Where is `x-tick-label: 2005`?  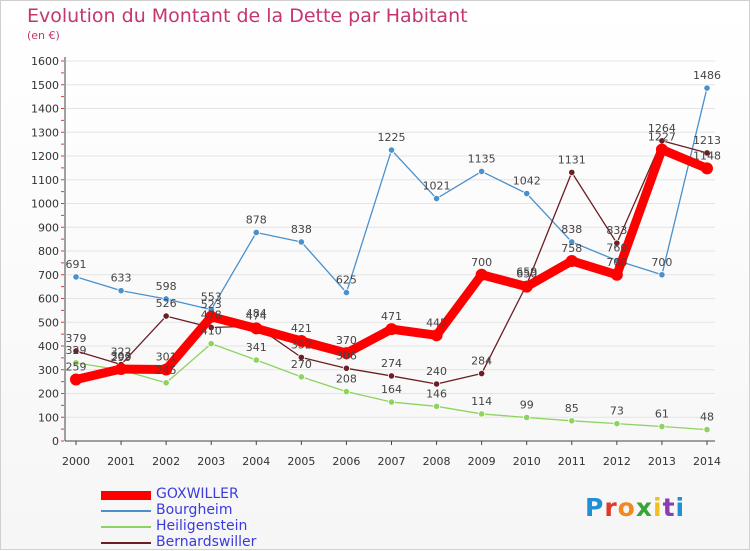
x-tick-label: 2005 is located at coordinates (301, 461).